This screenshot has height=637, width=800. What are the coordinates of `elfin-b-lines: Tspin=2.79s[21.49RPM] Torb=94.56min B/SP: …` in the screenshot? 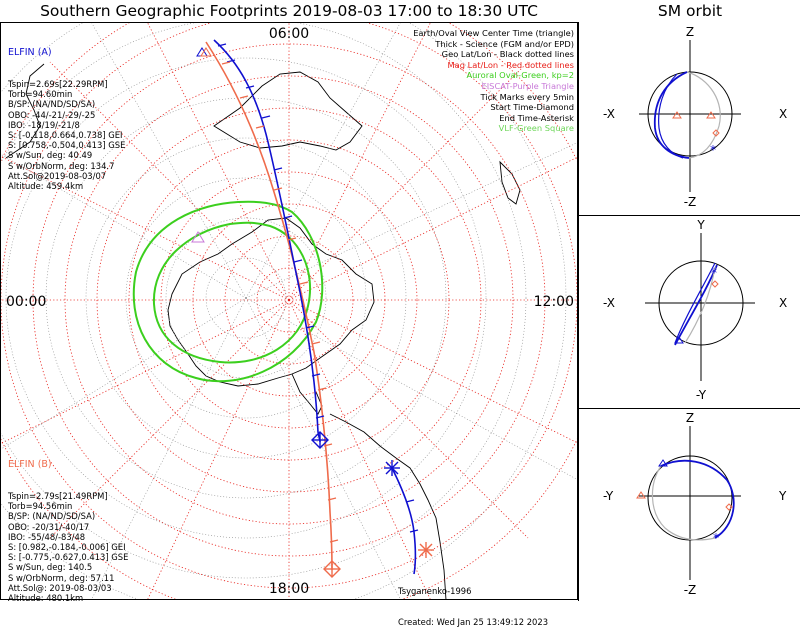 It's located at (68, 547).